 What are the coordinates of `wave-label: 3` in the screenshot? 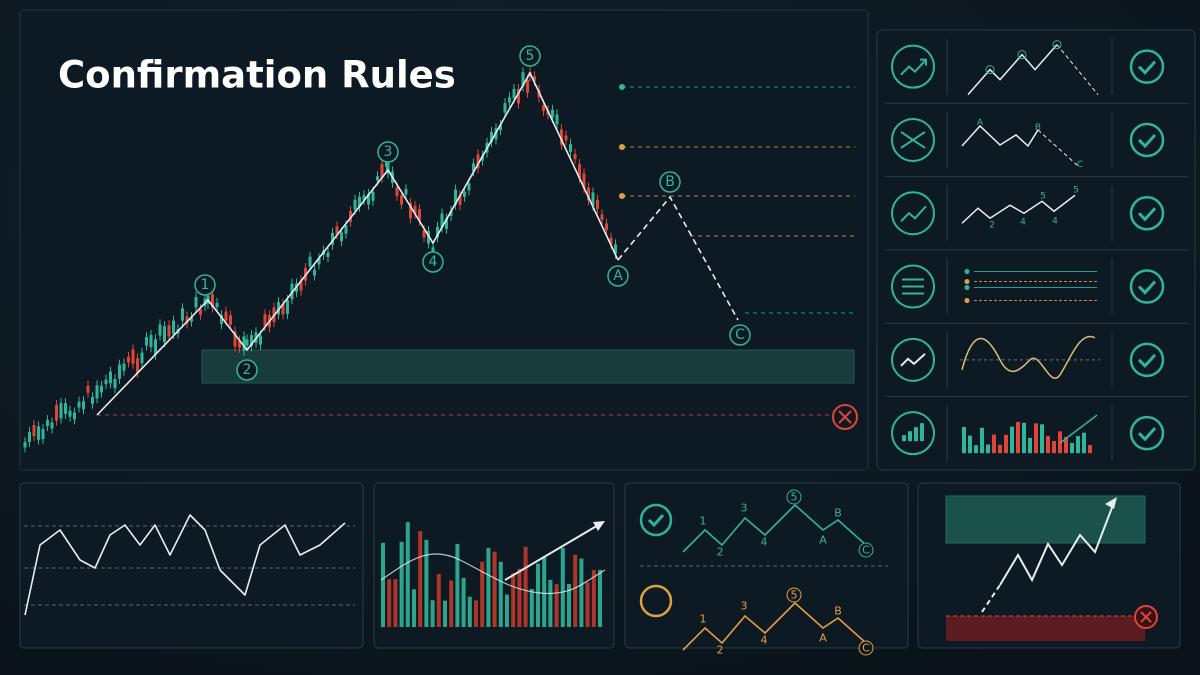 It's located at (388, 152).